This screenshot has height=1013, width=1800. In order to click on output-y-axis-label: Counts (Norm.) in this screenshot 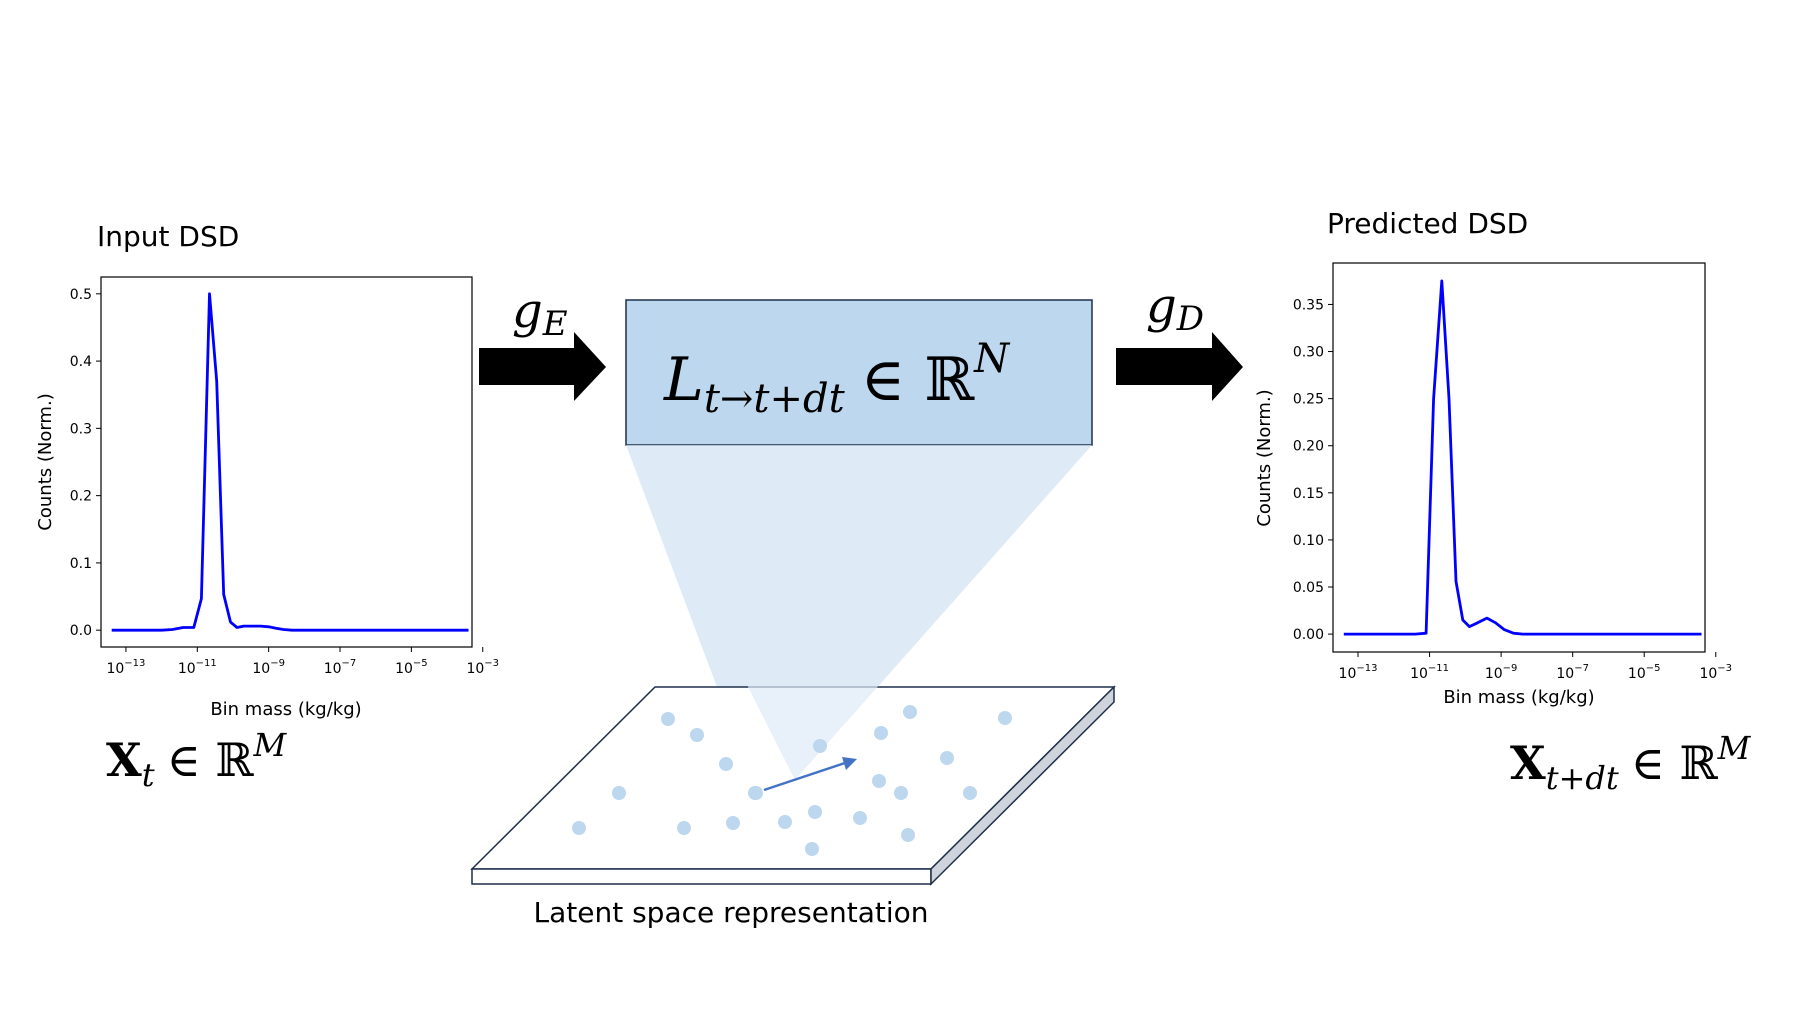, I will do `click(1264, 457)`.